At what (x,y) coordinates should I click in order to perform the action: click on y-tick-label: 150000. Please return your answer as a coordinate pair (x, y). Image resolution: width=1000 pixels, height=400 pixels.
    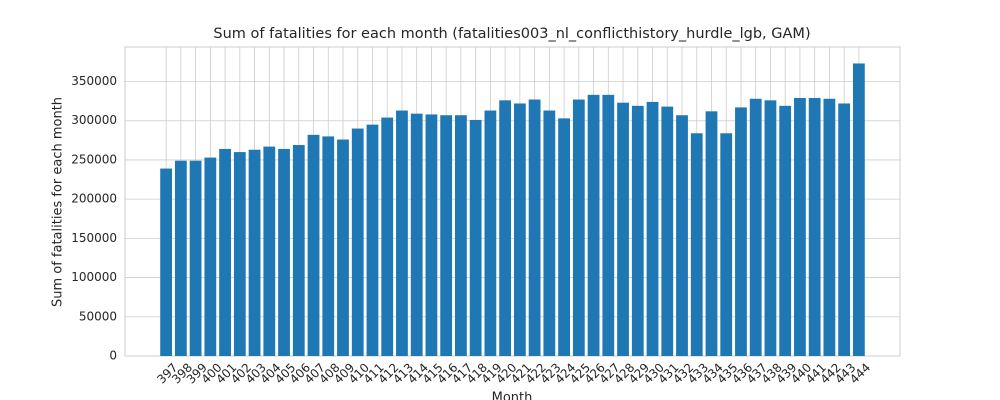
    Looking at the image, I should click on (94, 238).